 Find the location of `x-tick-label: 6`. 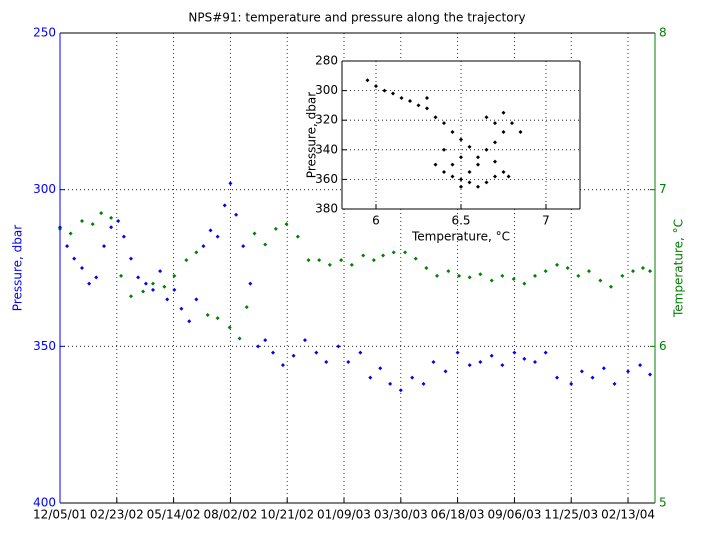

x-tick-label: 6 is located at coordinates (376, 221).